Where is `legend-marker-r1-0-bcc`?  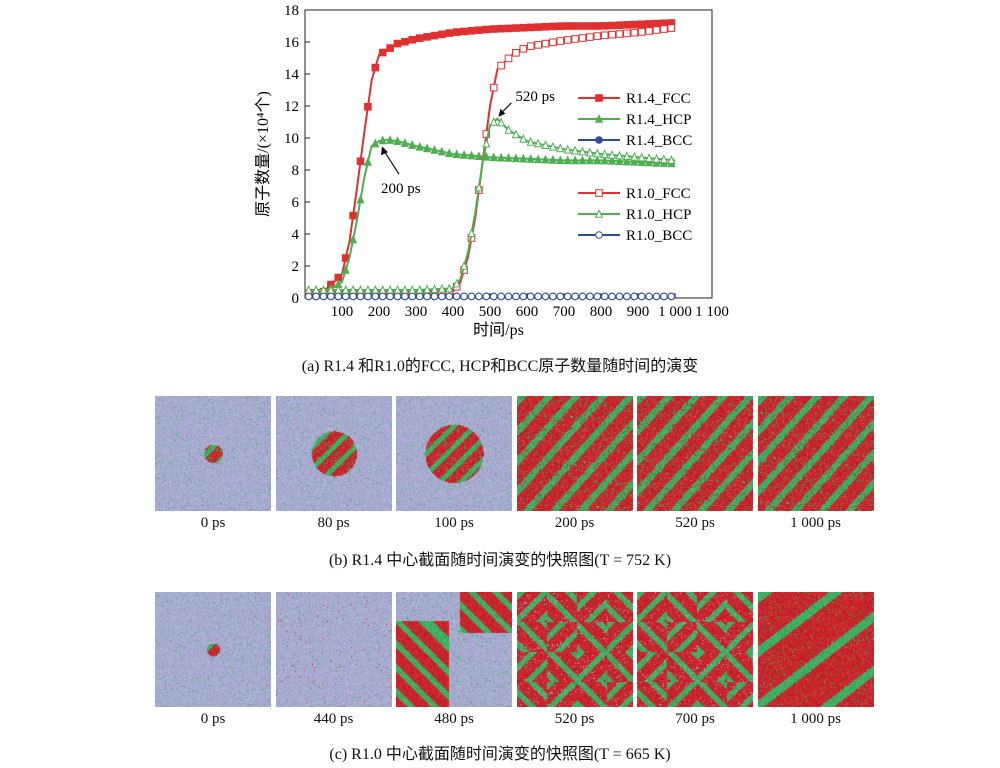 legend-marker-r1-0-bcc is located at coordinates (599, 235).